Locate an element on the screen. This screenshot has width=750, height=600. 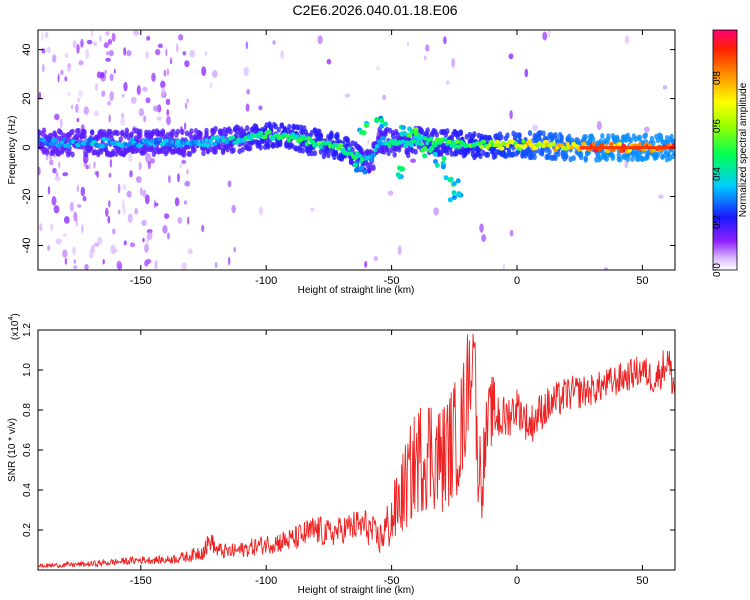
spectrogram-xlabel: Height of straight line (km) is located at coordinates (356, 290).